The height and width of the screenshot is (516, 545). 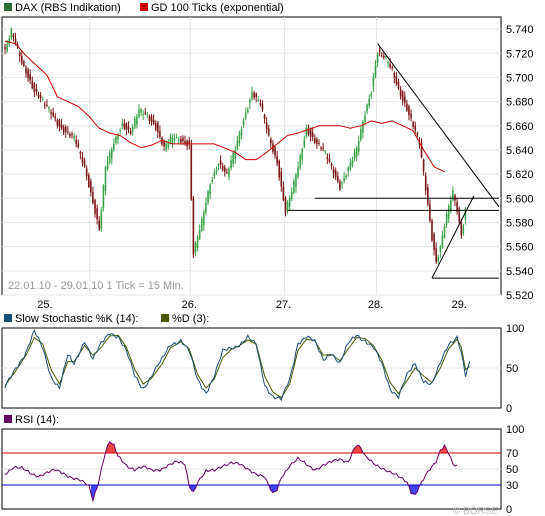 What do you see at coordinates (68, 8) in the screenshot?
I see `price-legend-label-dax: DAX (RBS Indikation)` at bounding box center [68, 8].